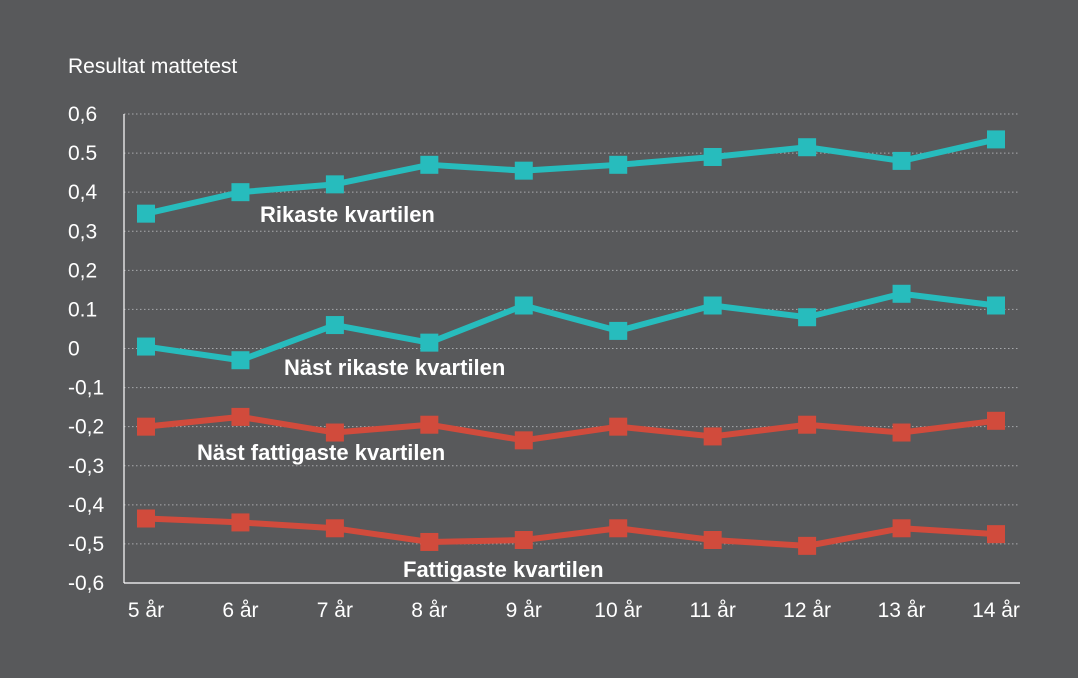  I want to click on y-tick-label: 0.1, so click(82, 309).